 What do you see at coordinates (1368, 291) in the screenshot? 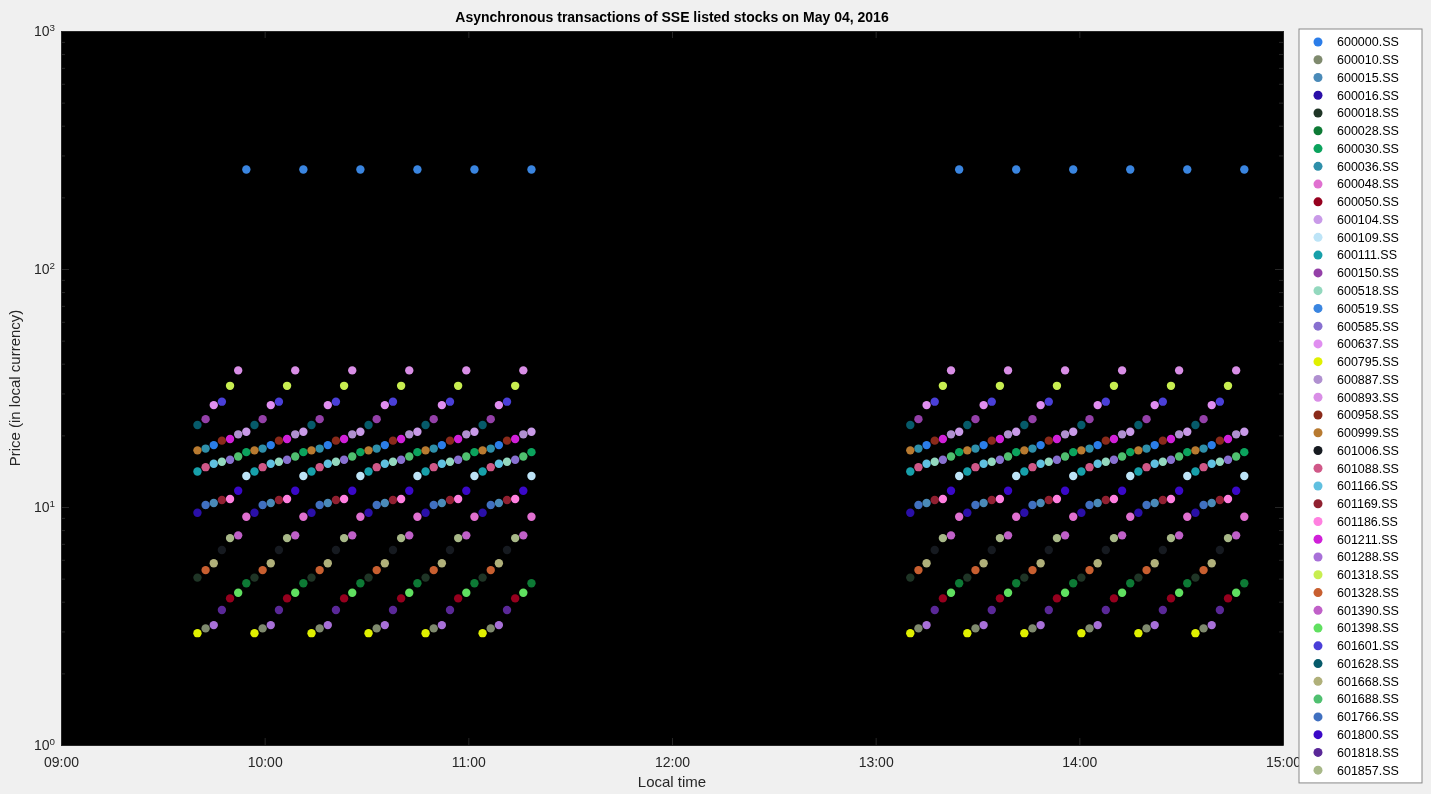
I see `legend-label: 600518.SS` at bounding box center [1368, 291].